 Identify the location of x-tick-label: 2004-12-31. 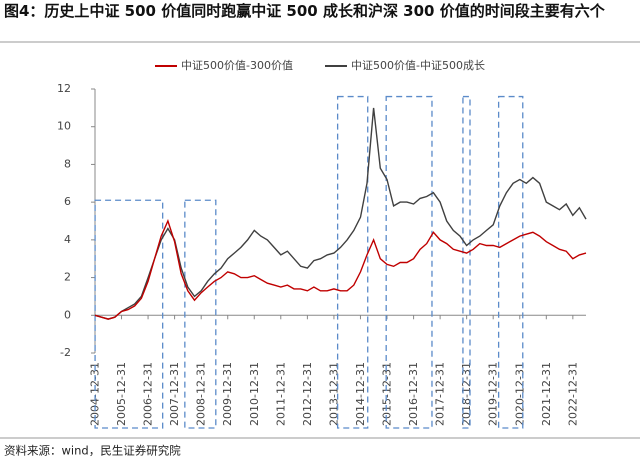
(95, 394).